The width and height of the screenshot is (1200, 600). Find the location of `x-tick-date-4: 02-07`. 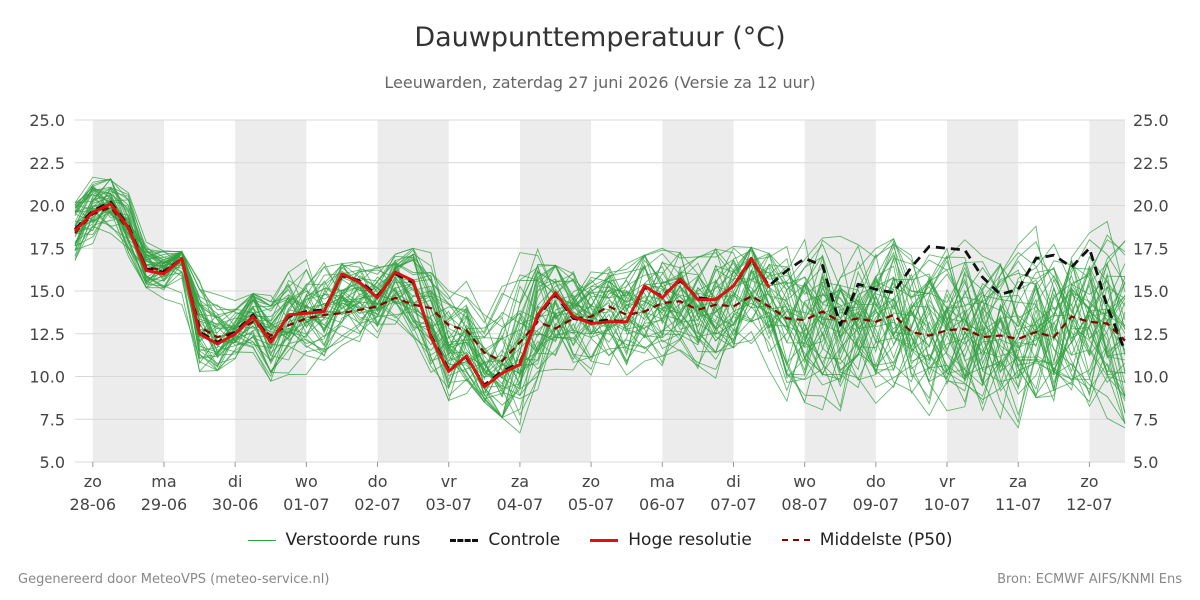

x-tick-date-4: 02-07 is located at coordinates (377, 504).